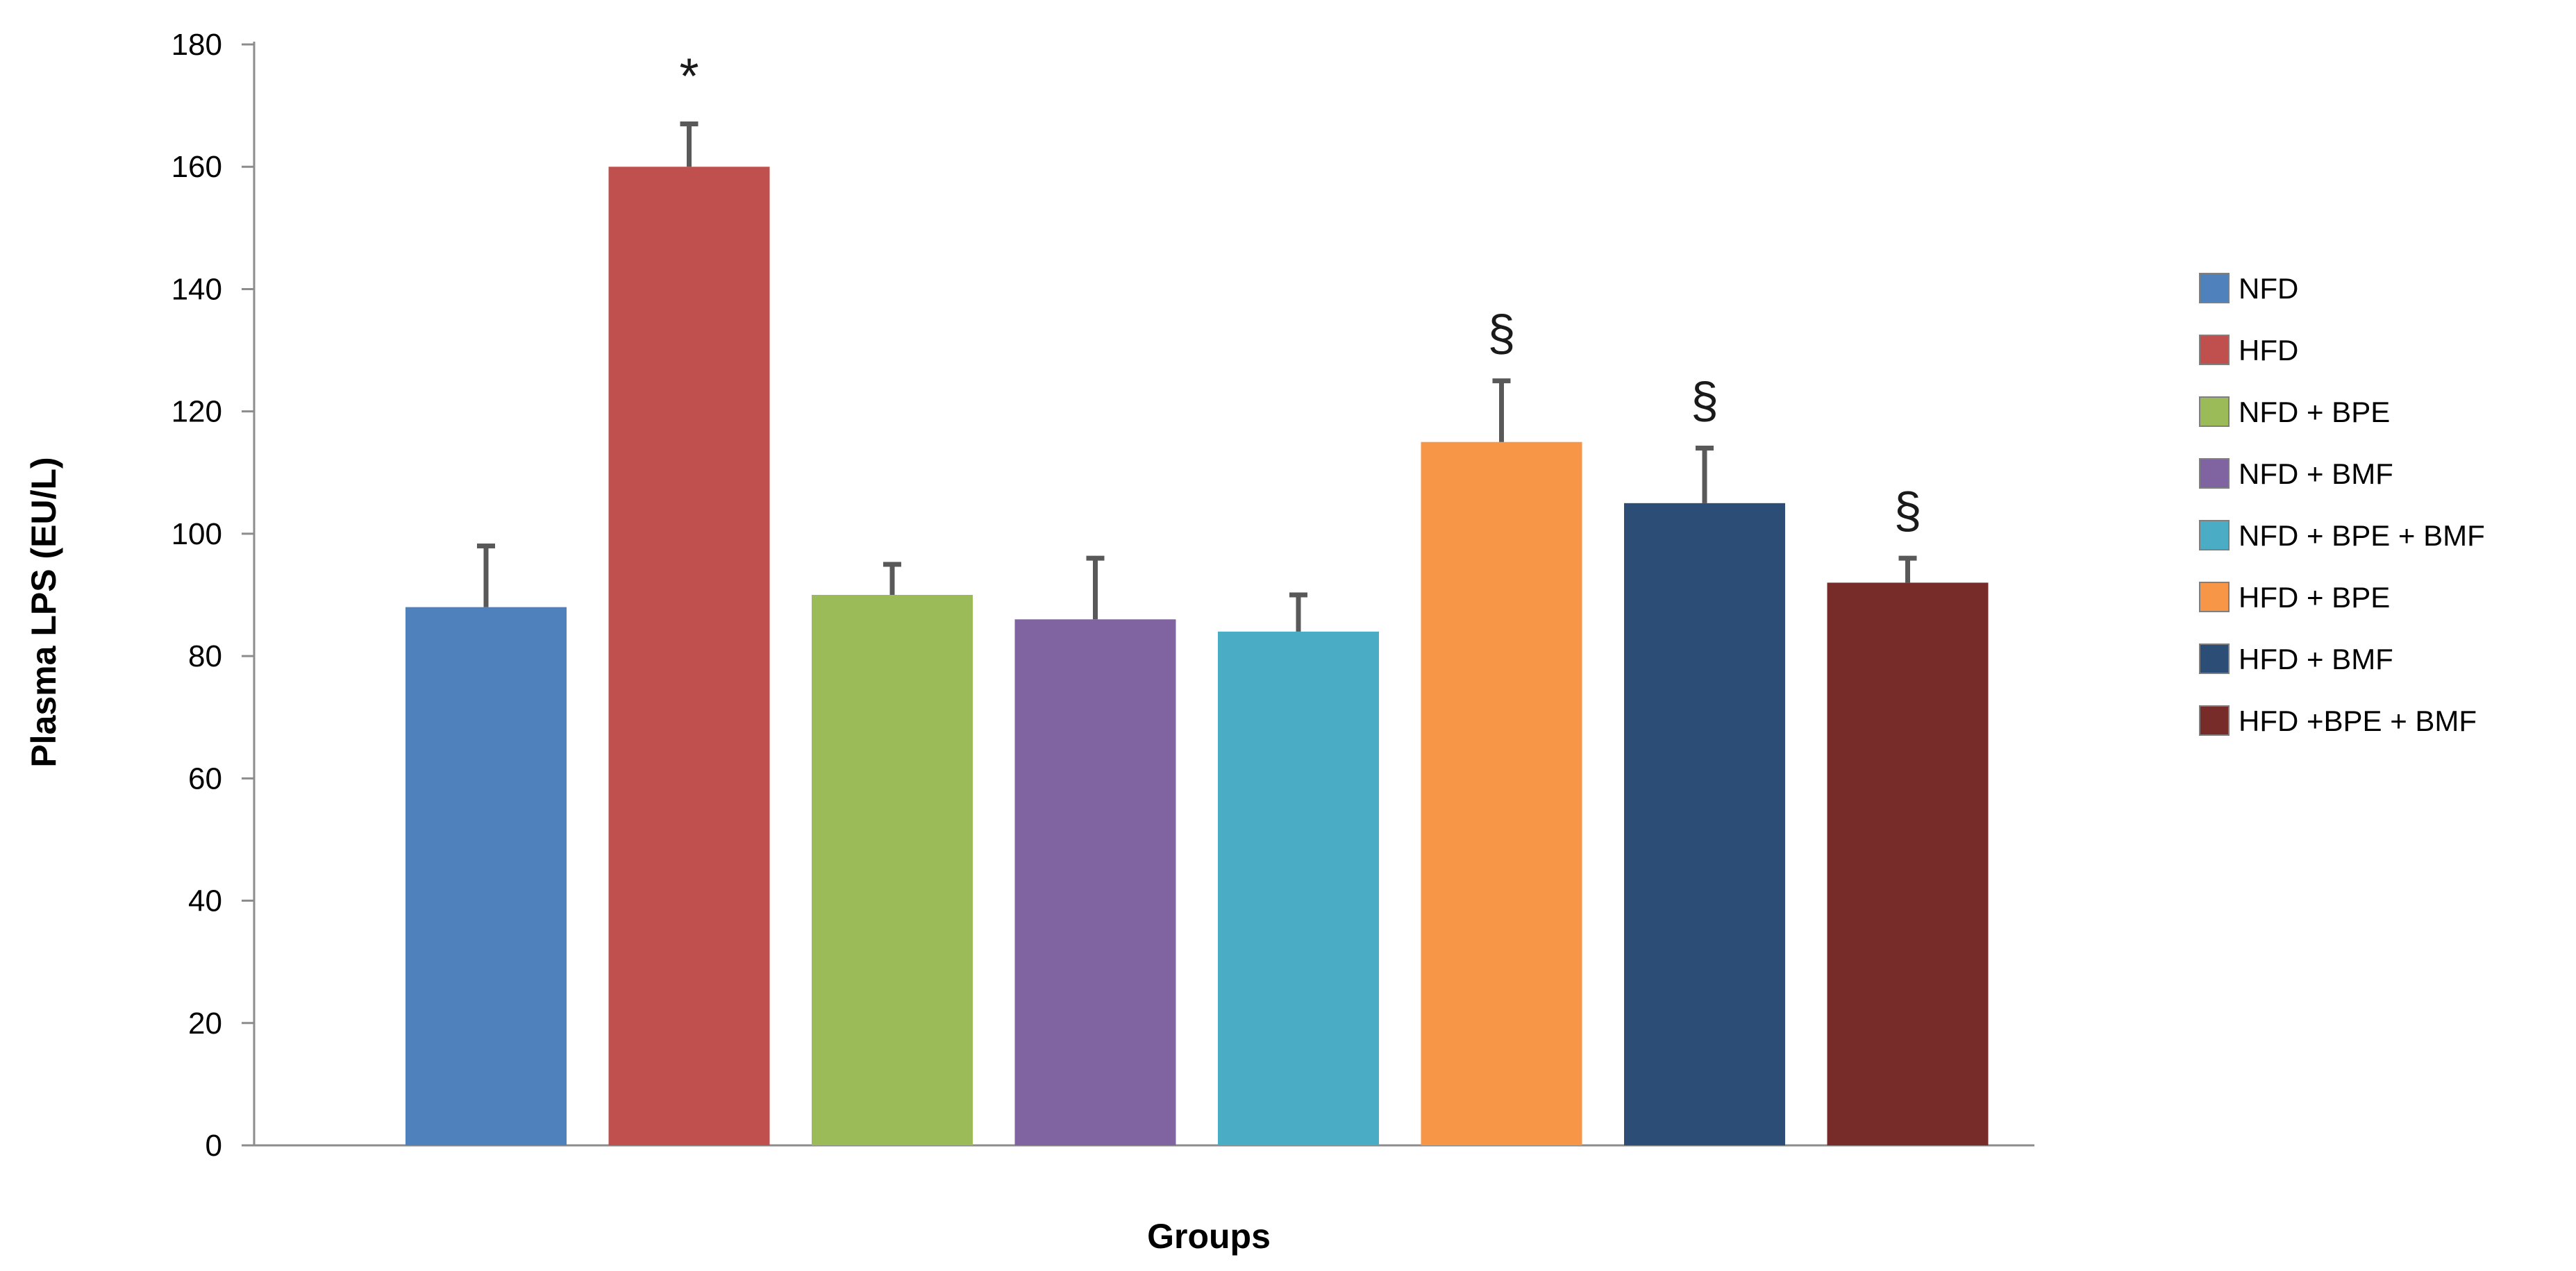 The height and width of the screenshot is (1271, 2576). What do you see at coordinates (214, 1146) in the screenshot?
I see `y-tick-label: 0` at bounding box center [214, 1146].